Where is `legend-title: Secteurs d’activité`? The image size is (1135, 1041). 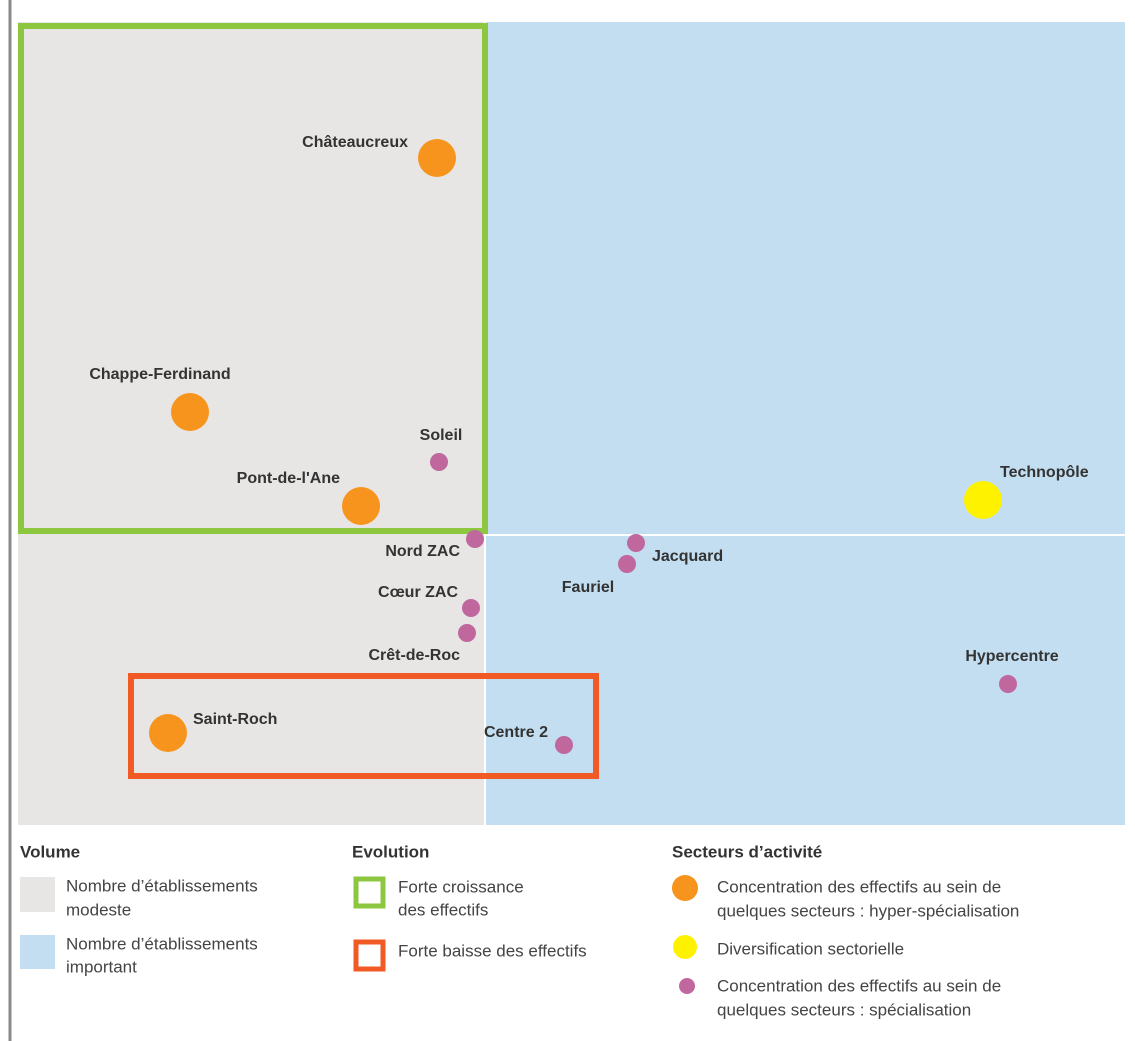 legend-title: Secteurs d’activité is located at coordinates (747, 851).